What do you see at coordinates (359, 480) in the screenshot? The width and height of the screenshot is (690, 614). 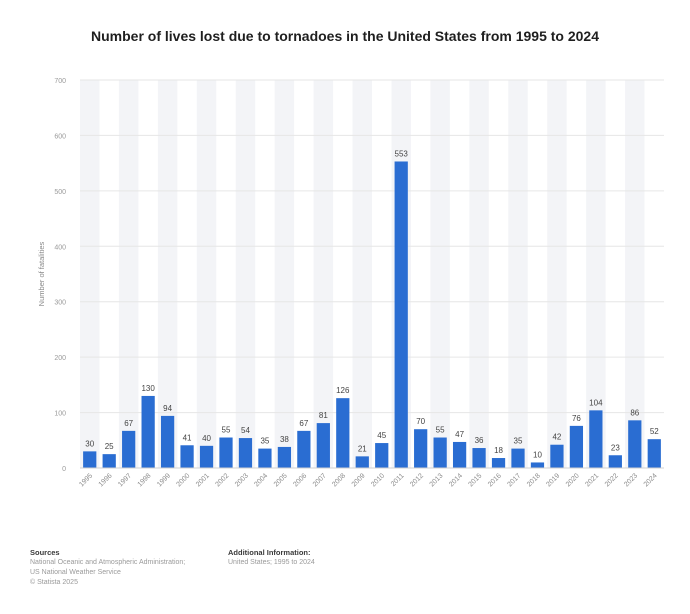 I see `x-tick-label: 2009` at bounding box center [359, 480].